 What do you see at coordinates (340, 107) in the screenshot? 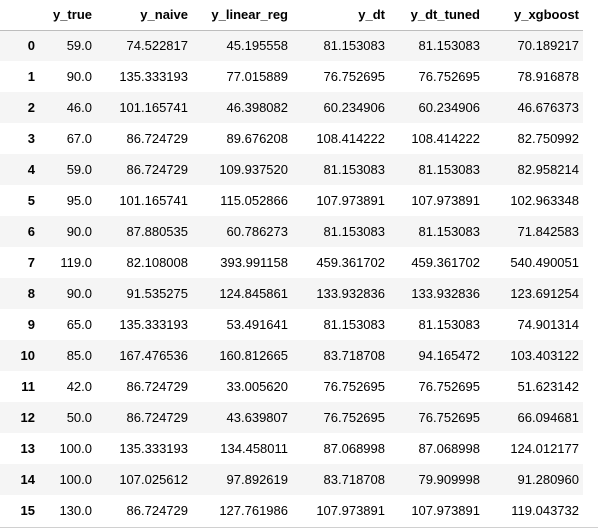
I see `cell-y-dt: 60.234906` at bounding box center [340, 107].